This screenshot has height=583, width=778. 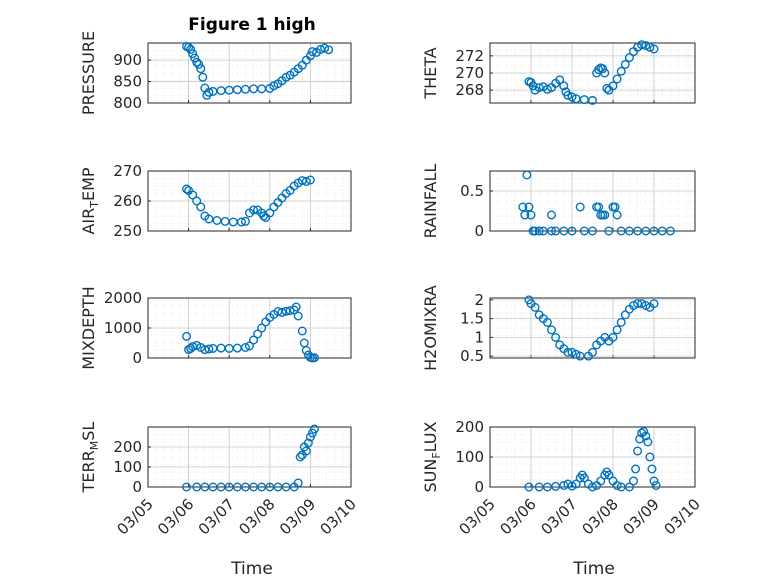 I want to click on y-tick-label: 0.5, so click(x=472, y=356).